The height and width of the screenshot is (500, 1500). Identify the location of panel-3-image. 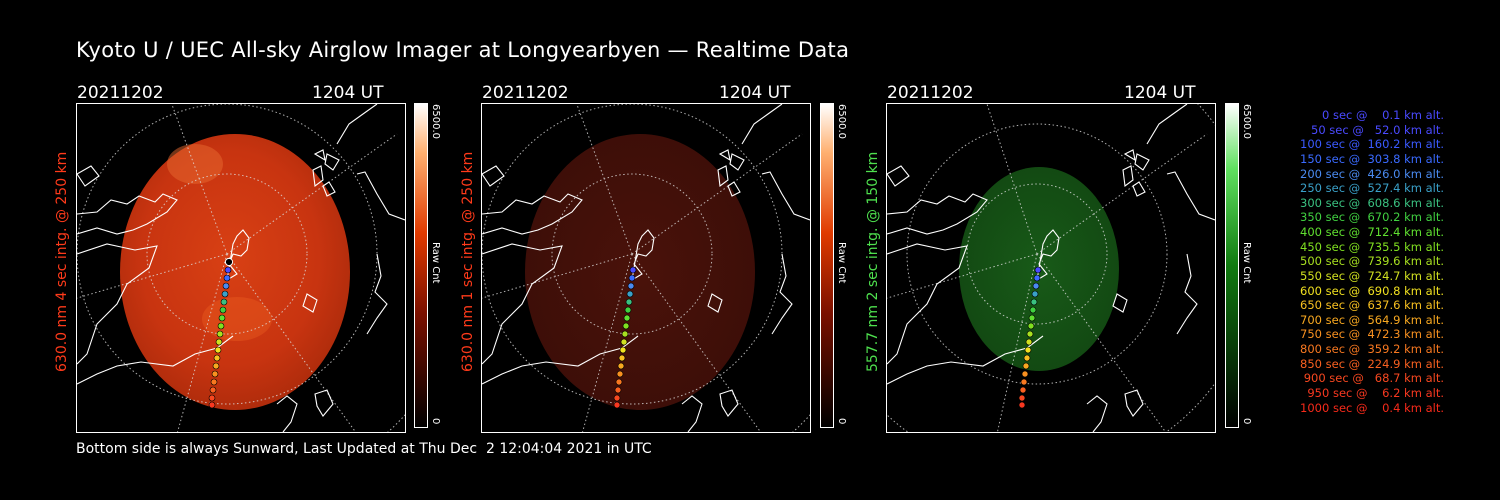
(1051, 268).